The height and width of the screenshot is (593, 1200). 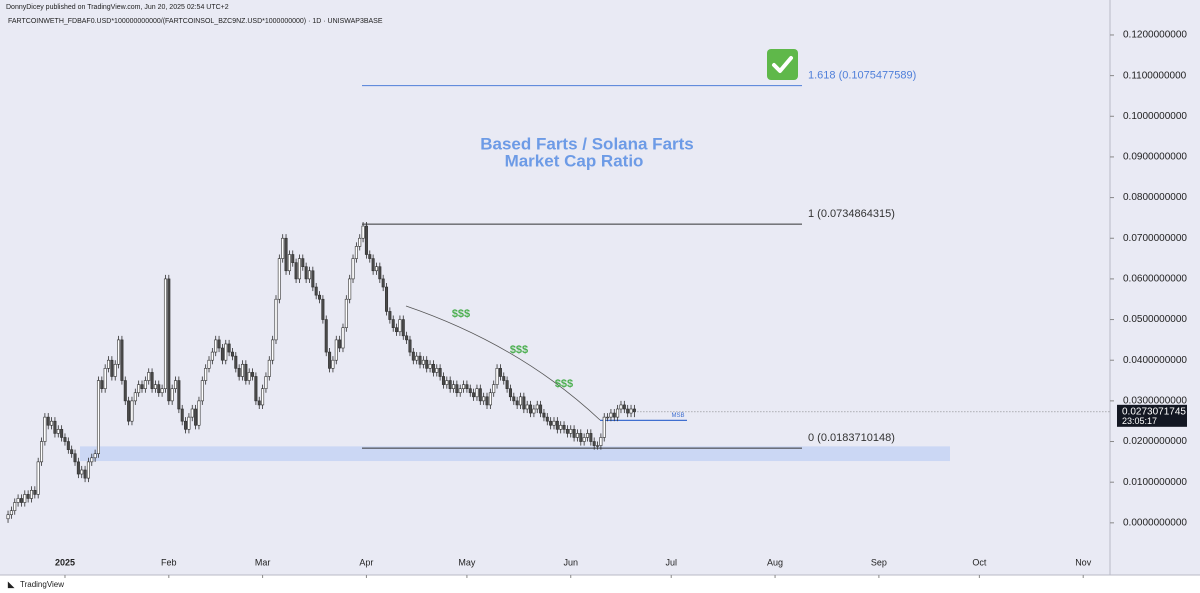 I want to click on y-tick-label: 0.0900000000, so click(x=1155, y=157).